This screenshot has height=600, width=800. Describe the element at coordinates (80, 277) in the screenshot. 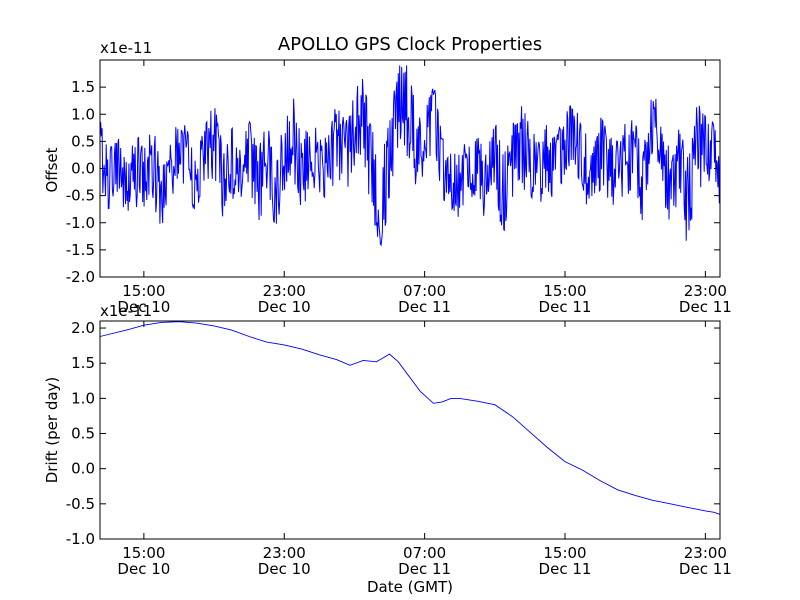

I see `y-tick-label: -2.0` at that location.